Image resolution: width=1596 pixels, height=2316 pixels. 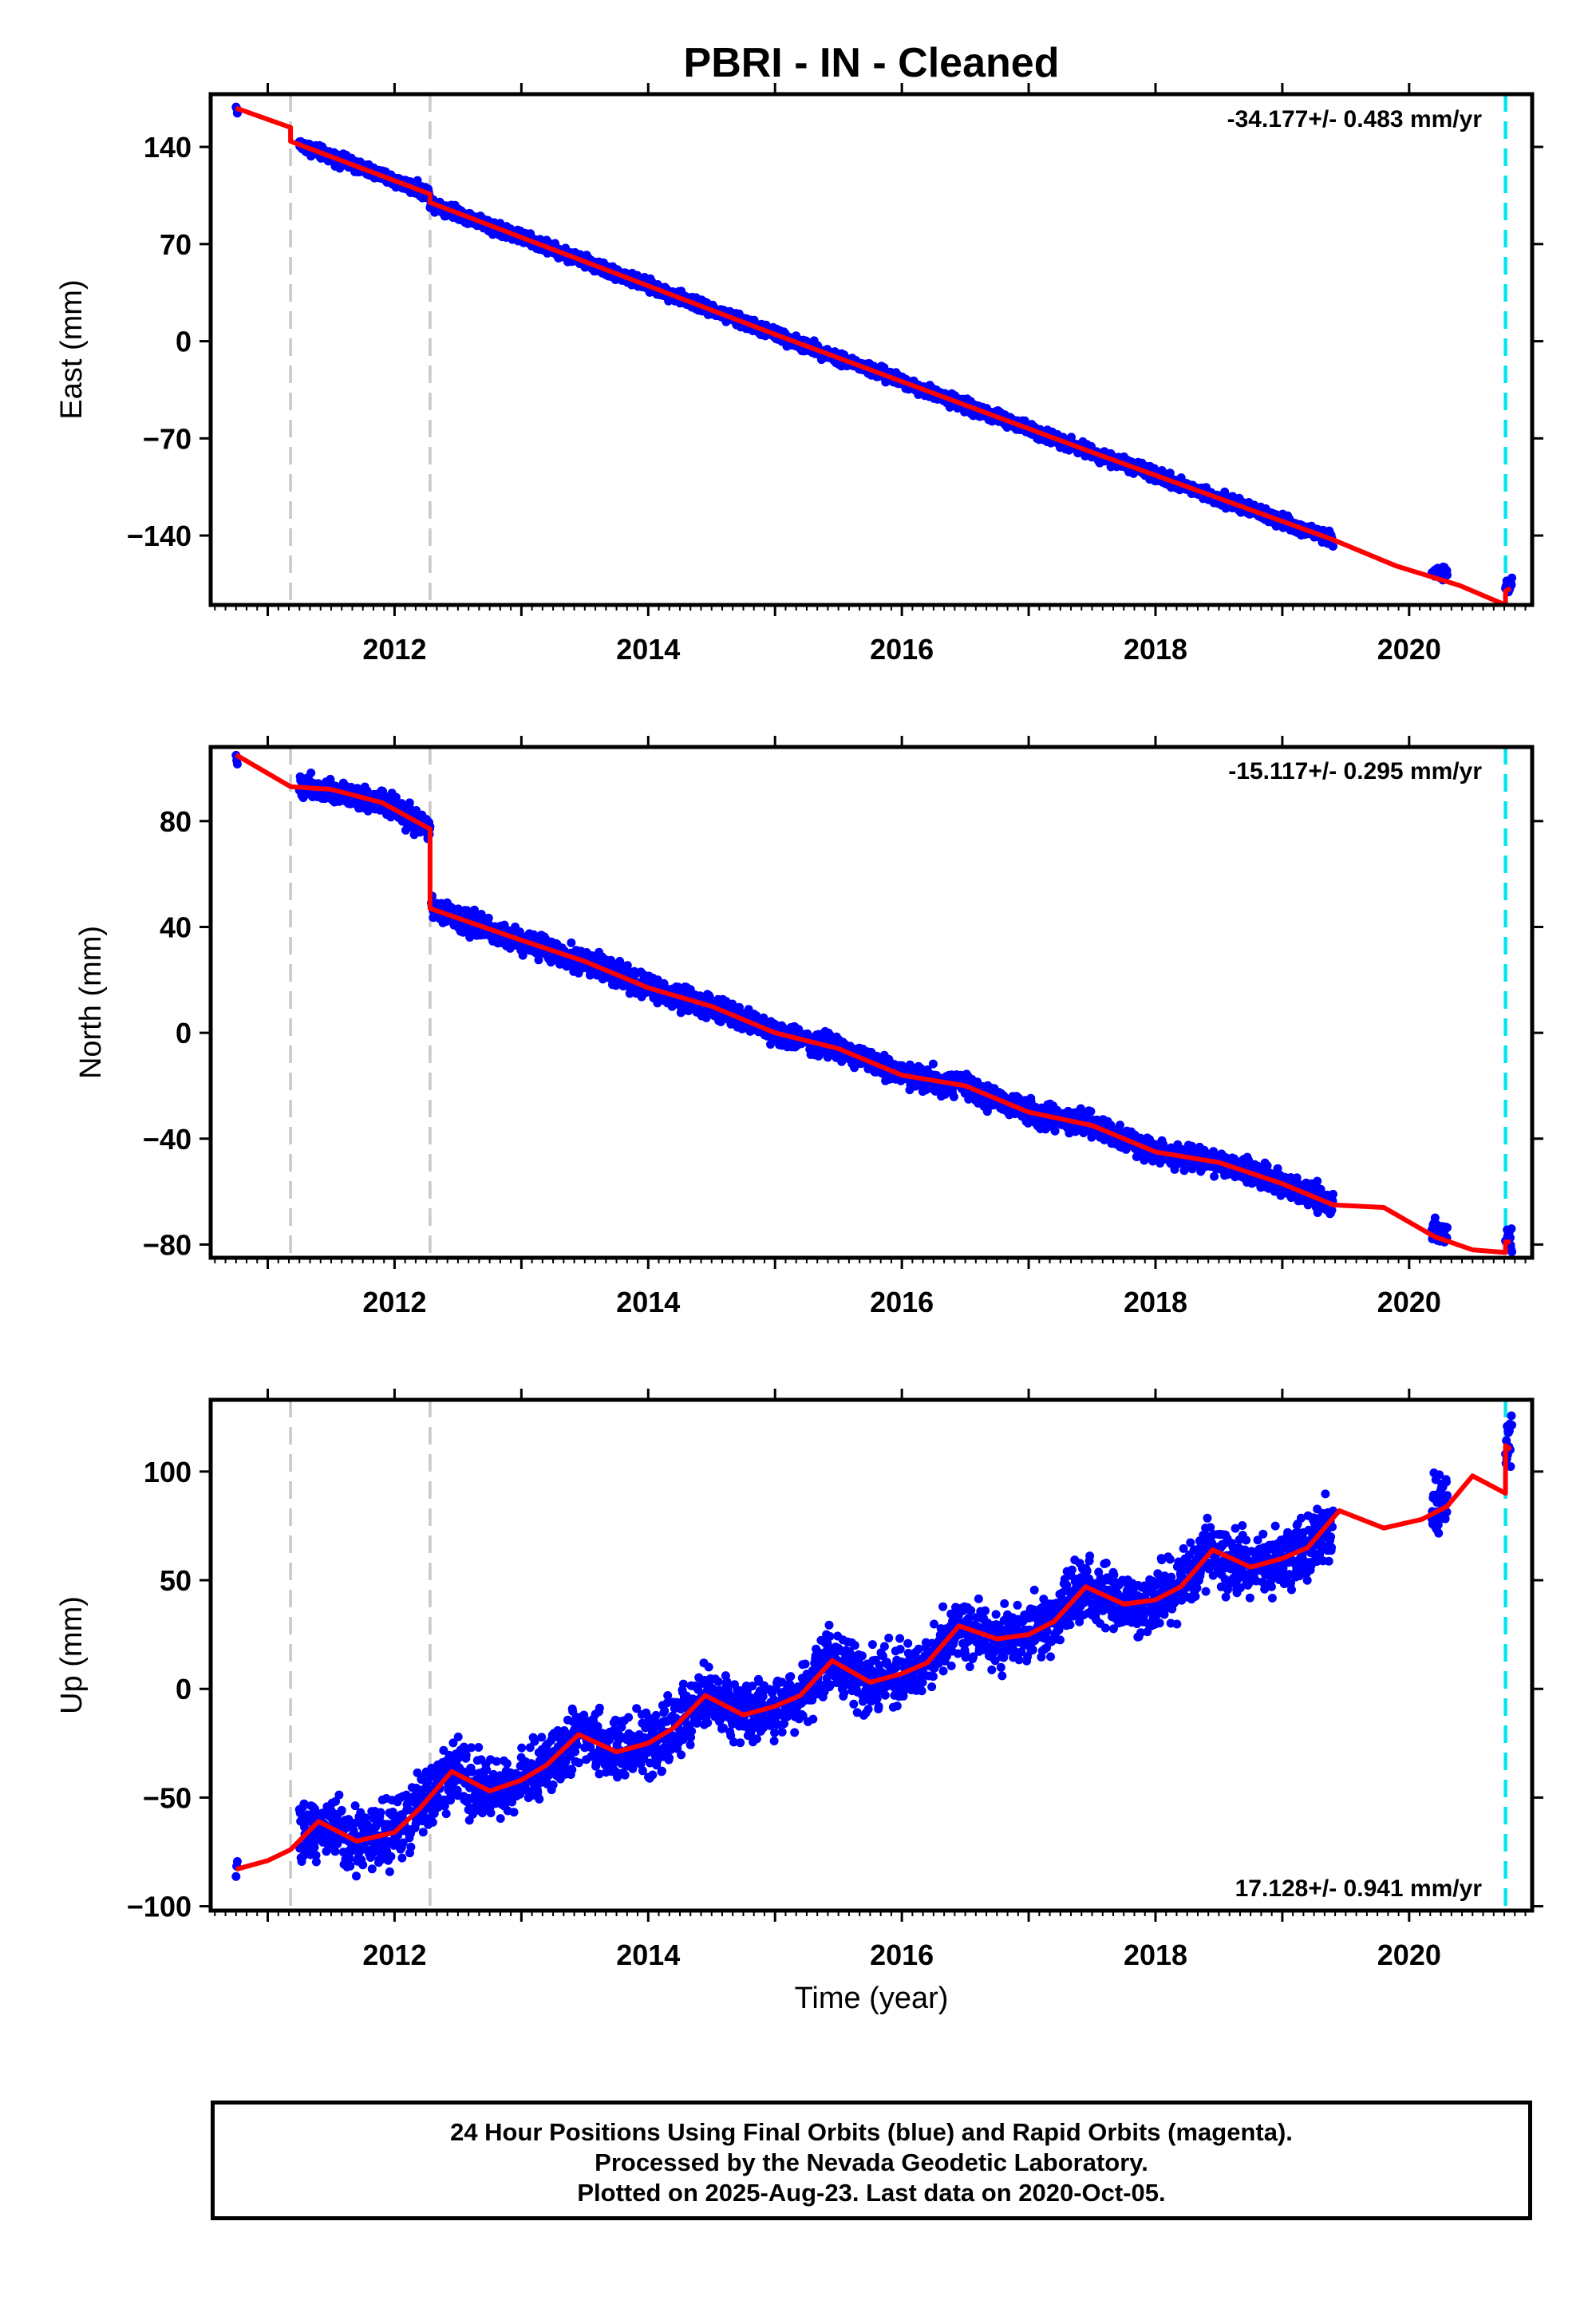 I want to click on east-ytick-label-2: 0, so click(x=184, y=342).